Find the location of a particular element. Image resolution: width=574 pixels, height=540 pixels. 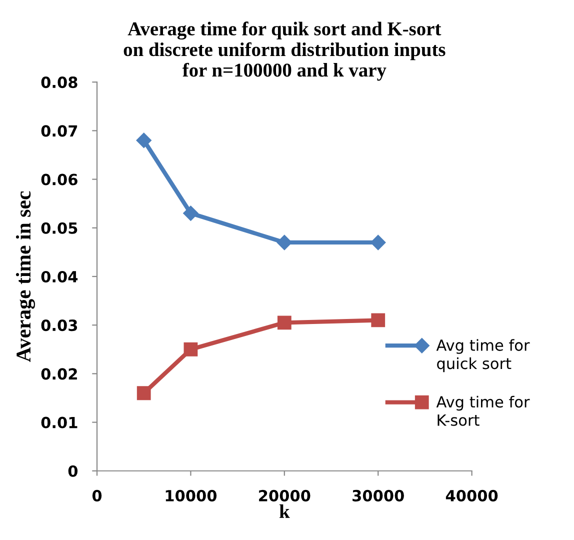

y-tick-label: 0.03 is located at coordinates (59, 326).